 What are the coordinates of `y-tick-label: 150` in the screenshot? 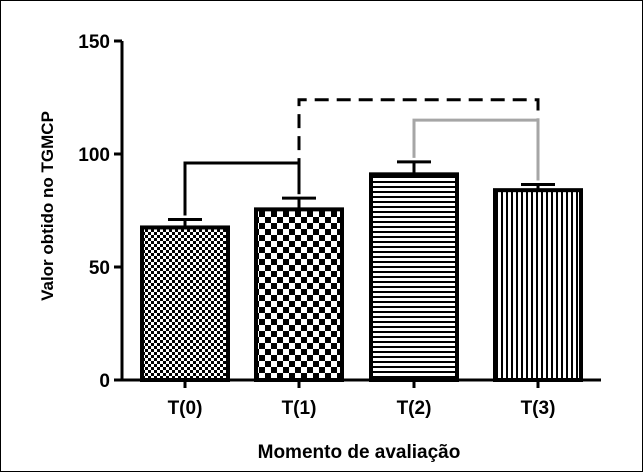 It's located at (94, 42).